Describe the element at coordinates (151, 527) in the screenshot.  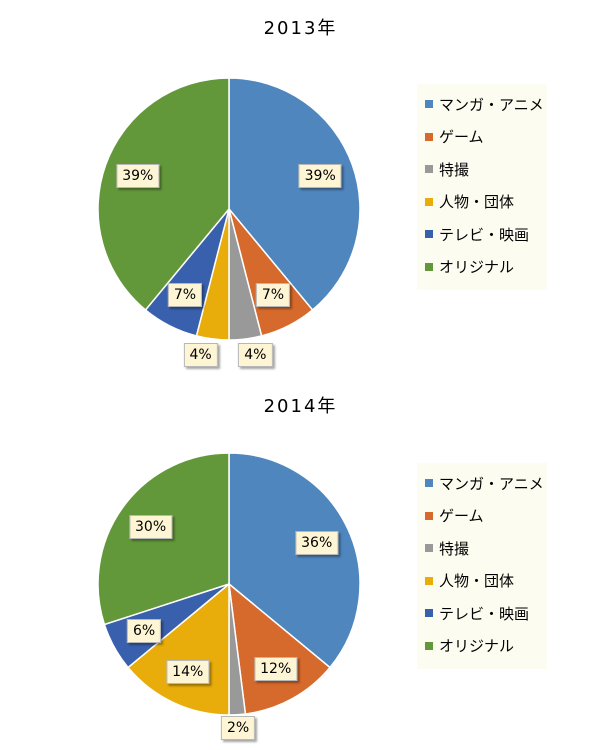
I see `data-label: 30%` at that location.